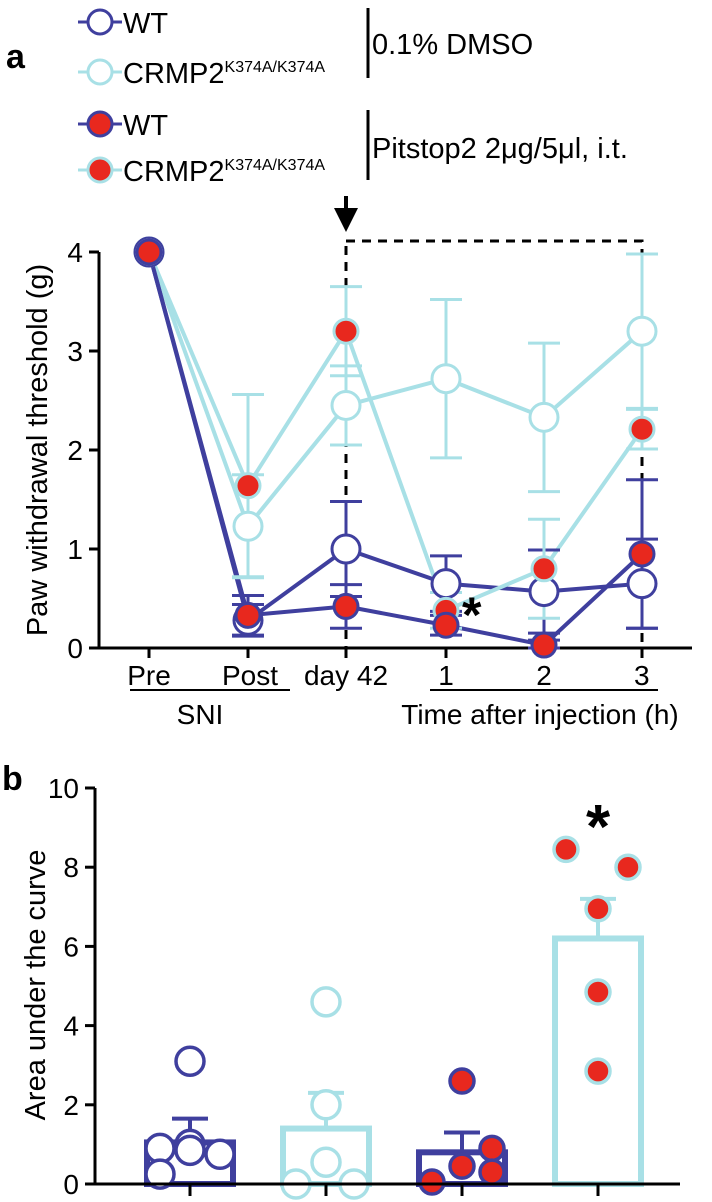  I want to click on panel-a-y-tick-label: 2, so click(75, 450).